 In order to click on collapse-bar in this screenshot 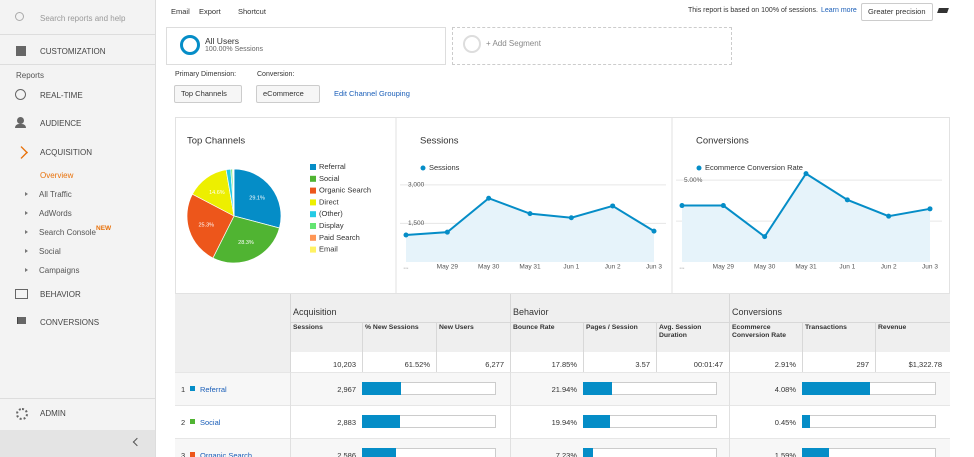, I will do `click(77, 443)`.